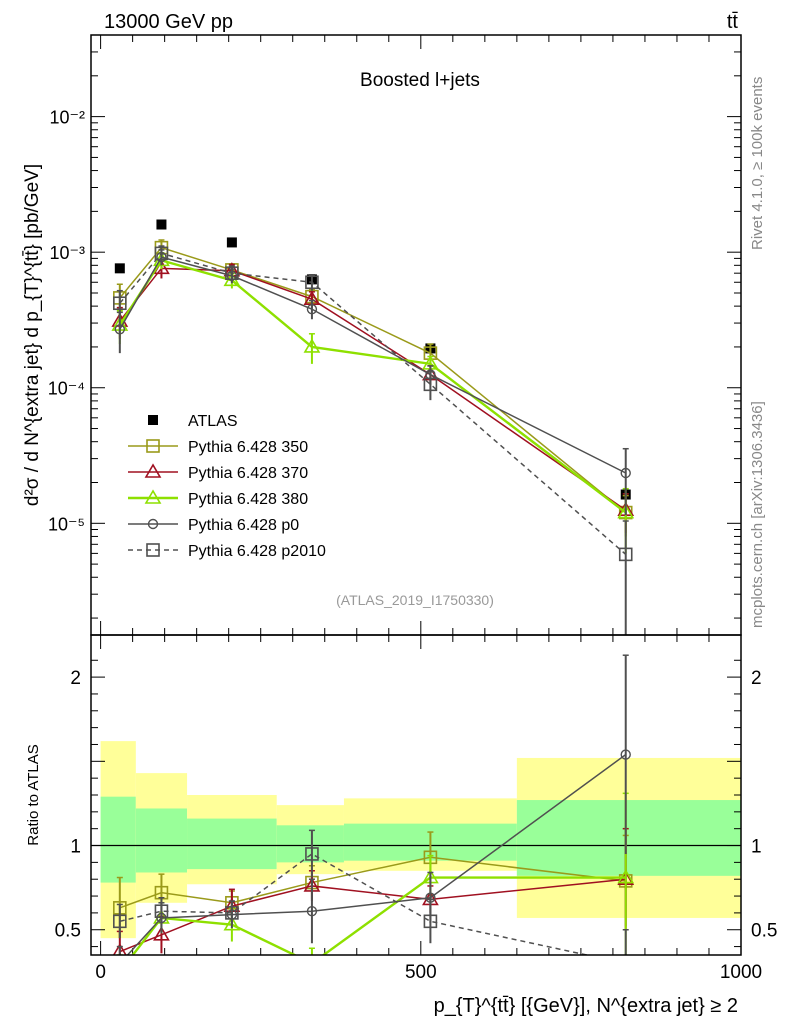 This screenshot has width=786, height=1024. Describe the element at coordinates (420, 80) in the screenshot. I see `plot-title: Boosted l+jets` at that location.